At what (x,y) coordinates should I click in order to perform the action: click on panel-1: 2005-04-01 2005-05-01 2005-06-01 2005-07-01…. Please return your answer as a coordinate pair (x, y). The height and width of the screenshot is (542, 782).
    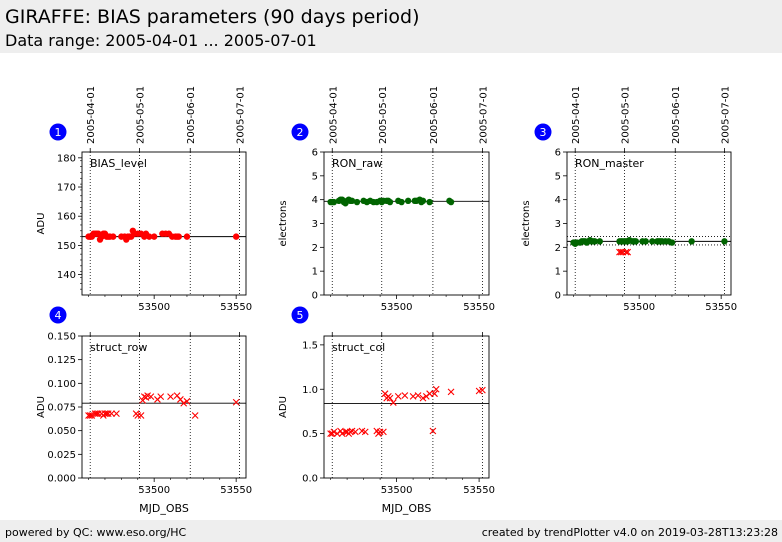
    Looking at the image, I should click on (144, 199).